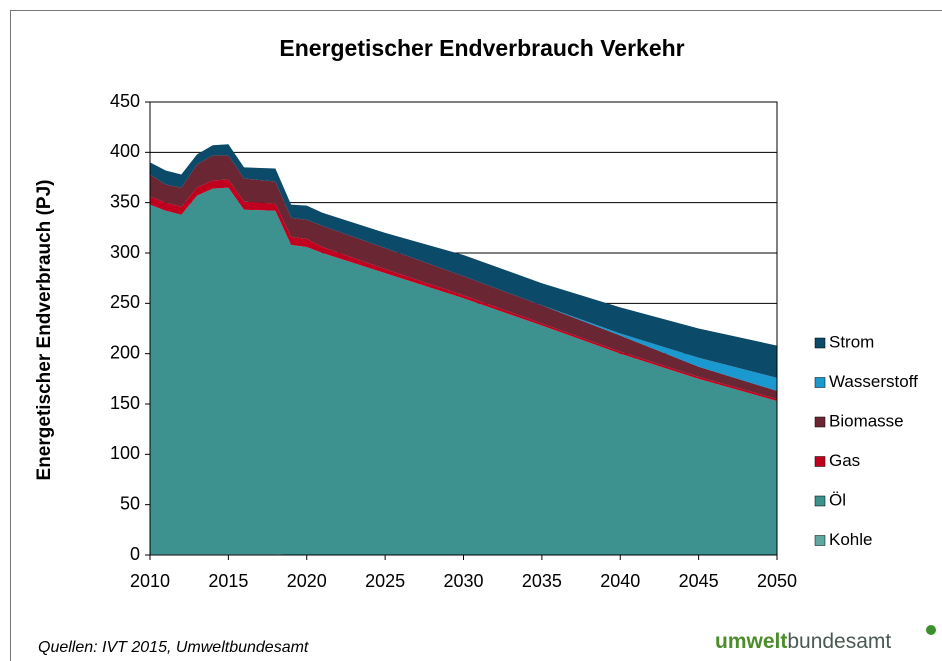 The image size is (942, 661). I want to click on legend-label: Biomasse, so click(866, 420).